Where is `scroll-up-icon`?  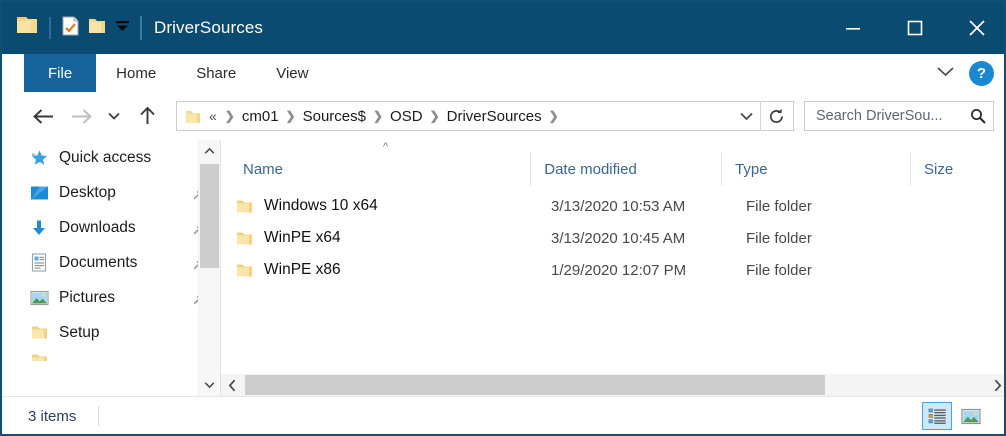
scroll-up-icon is located at coordinates (209, 151).